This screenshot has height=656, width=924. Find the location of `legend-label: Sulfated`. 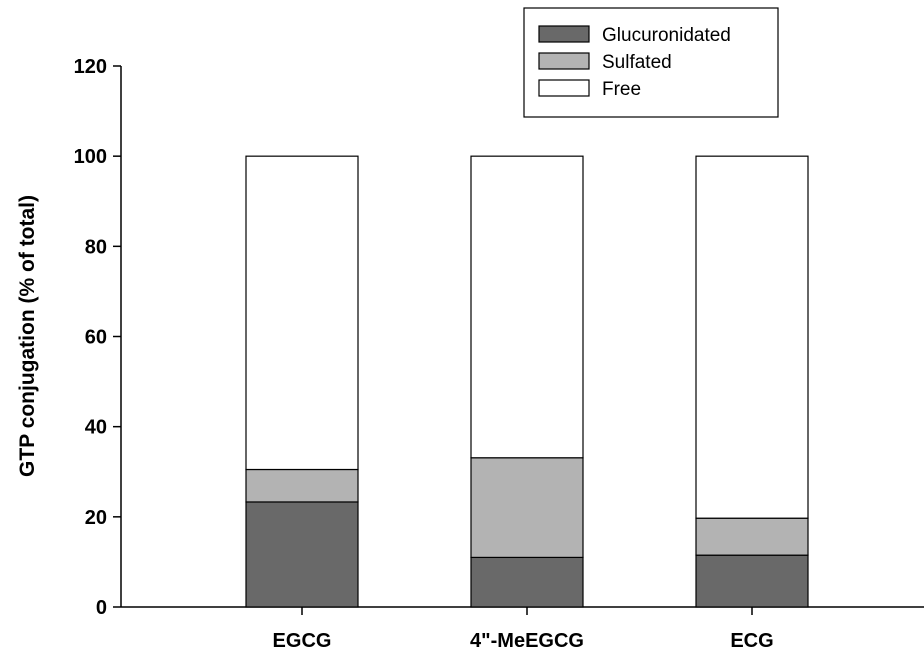

legend-label: Sulfated is located at coordinates (637, 62).